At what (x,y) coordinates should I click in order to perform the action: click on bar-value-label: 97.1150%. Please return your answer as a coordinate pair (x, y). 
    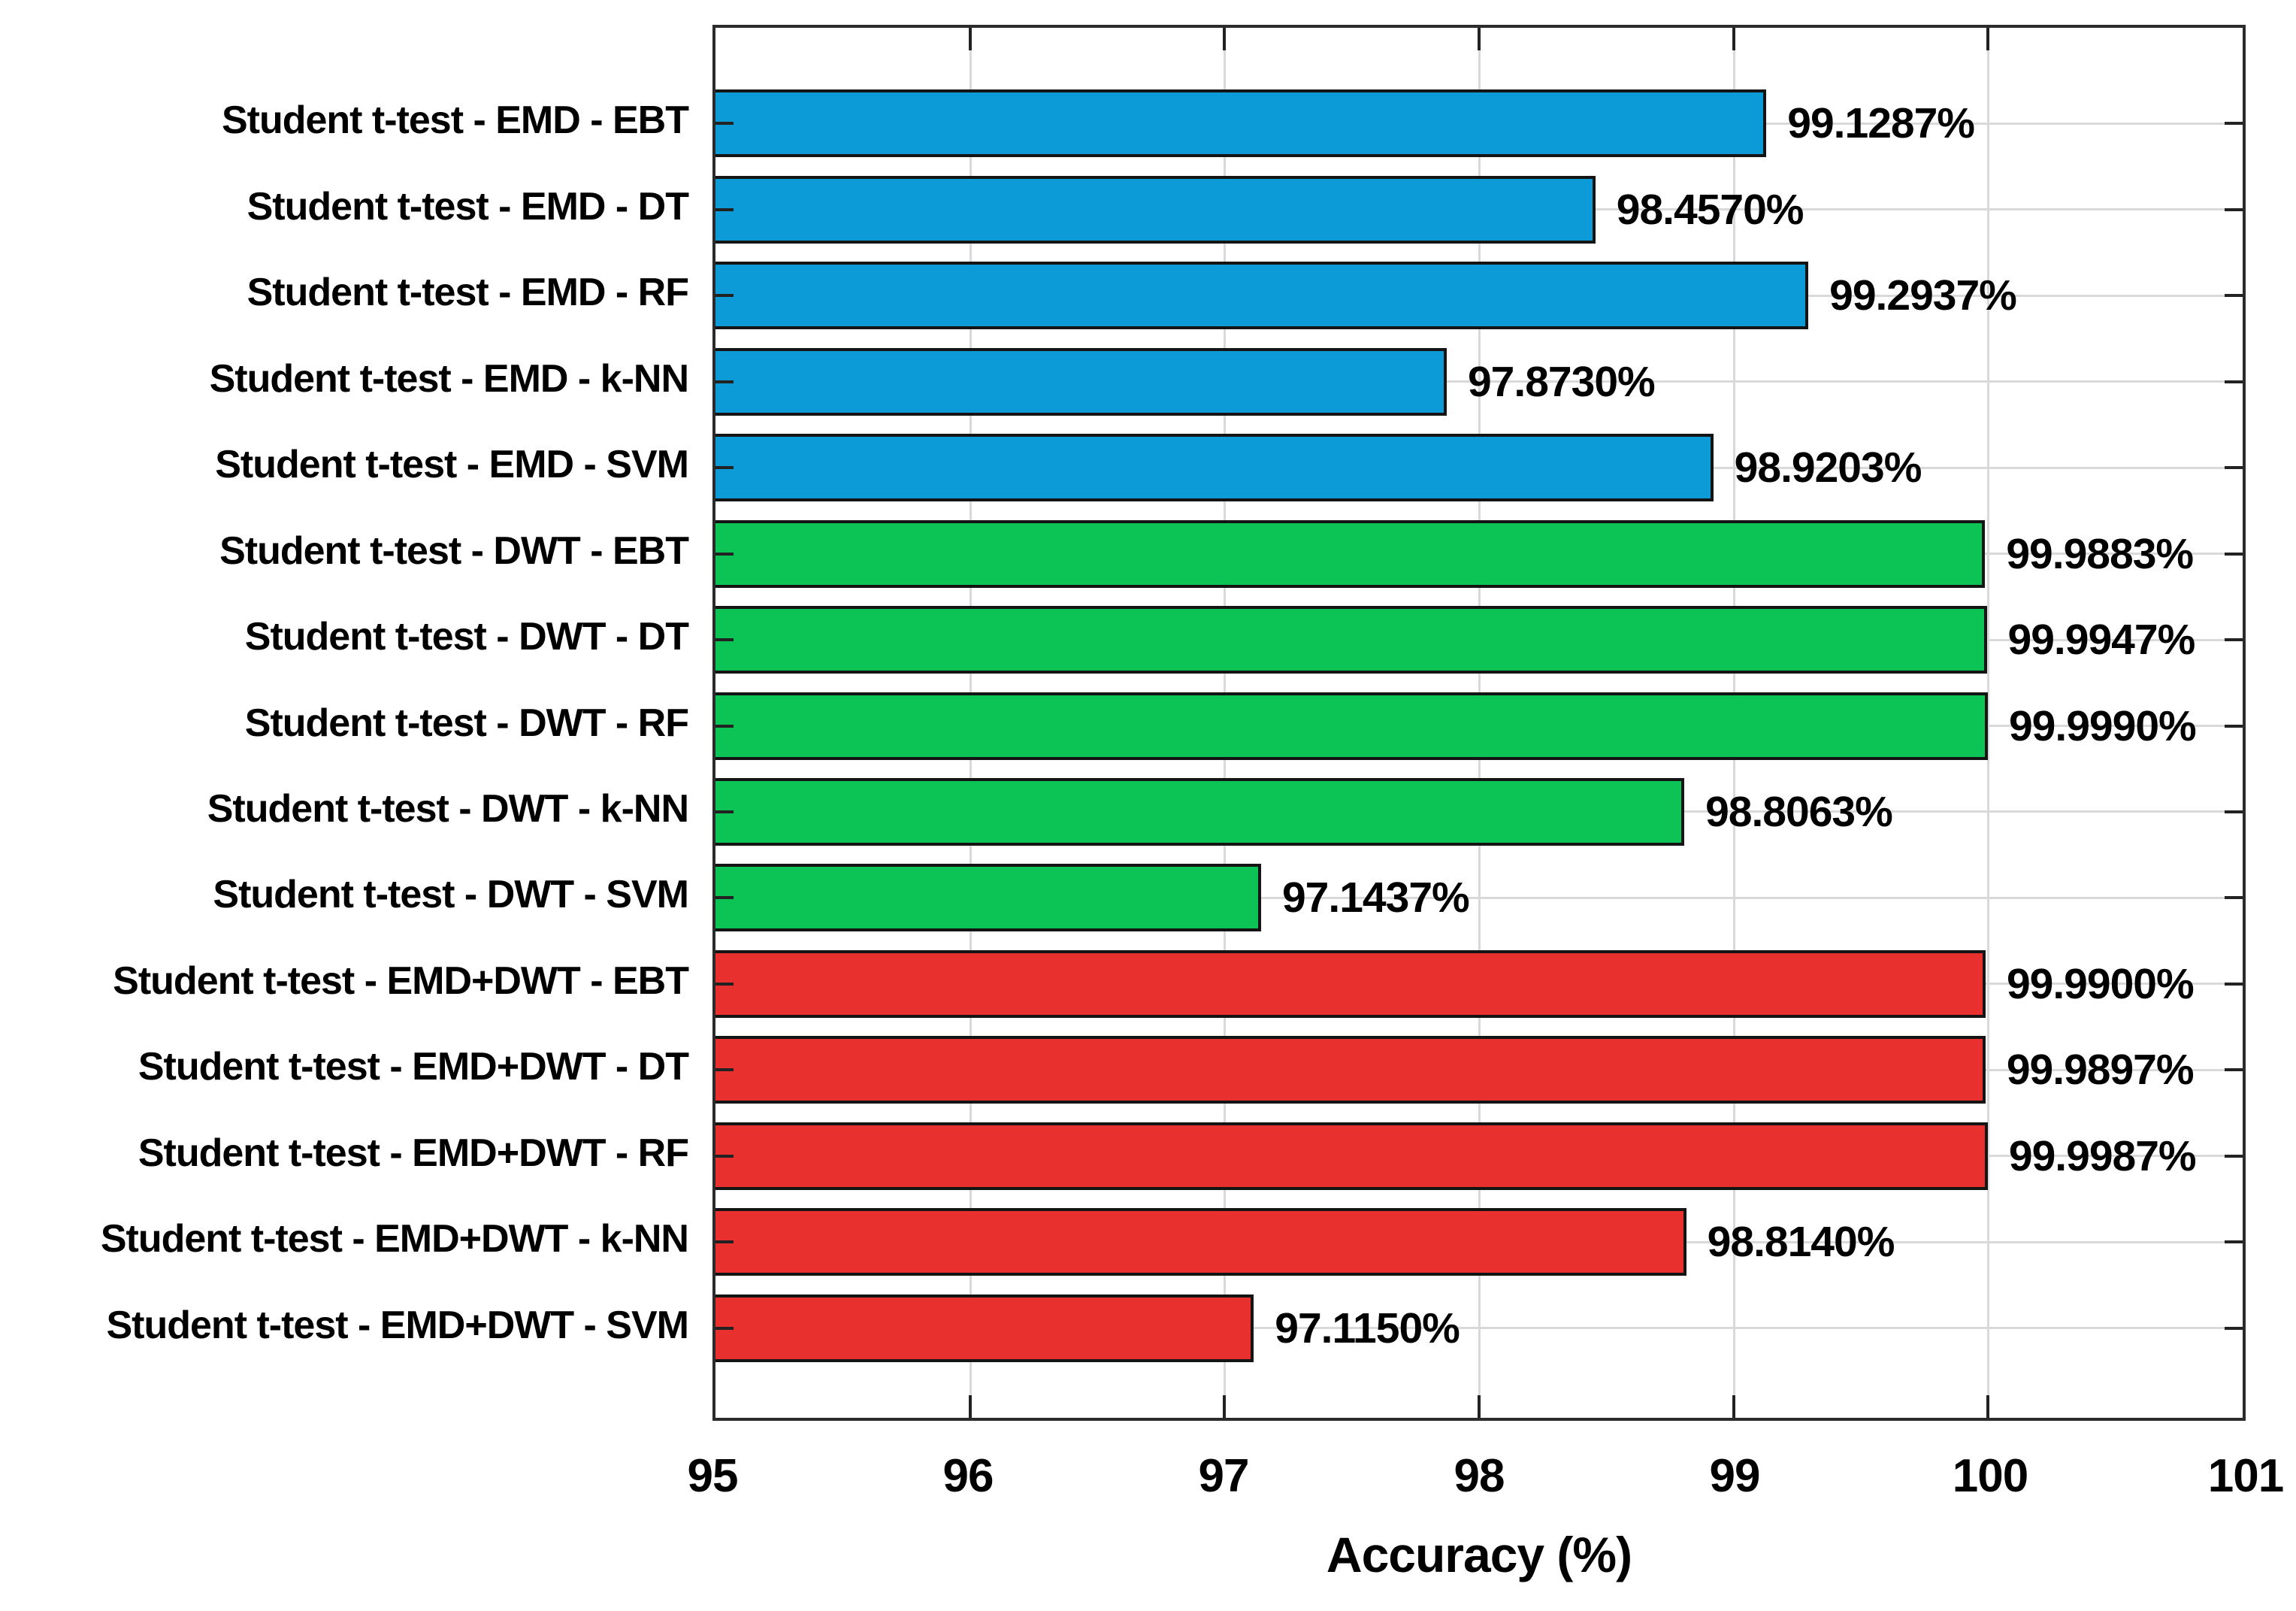
    Looking at the image, I should click on (1368, 1328).